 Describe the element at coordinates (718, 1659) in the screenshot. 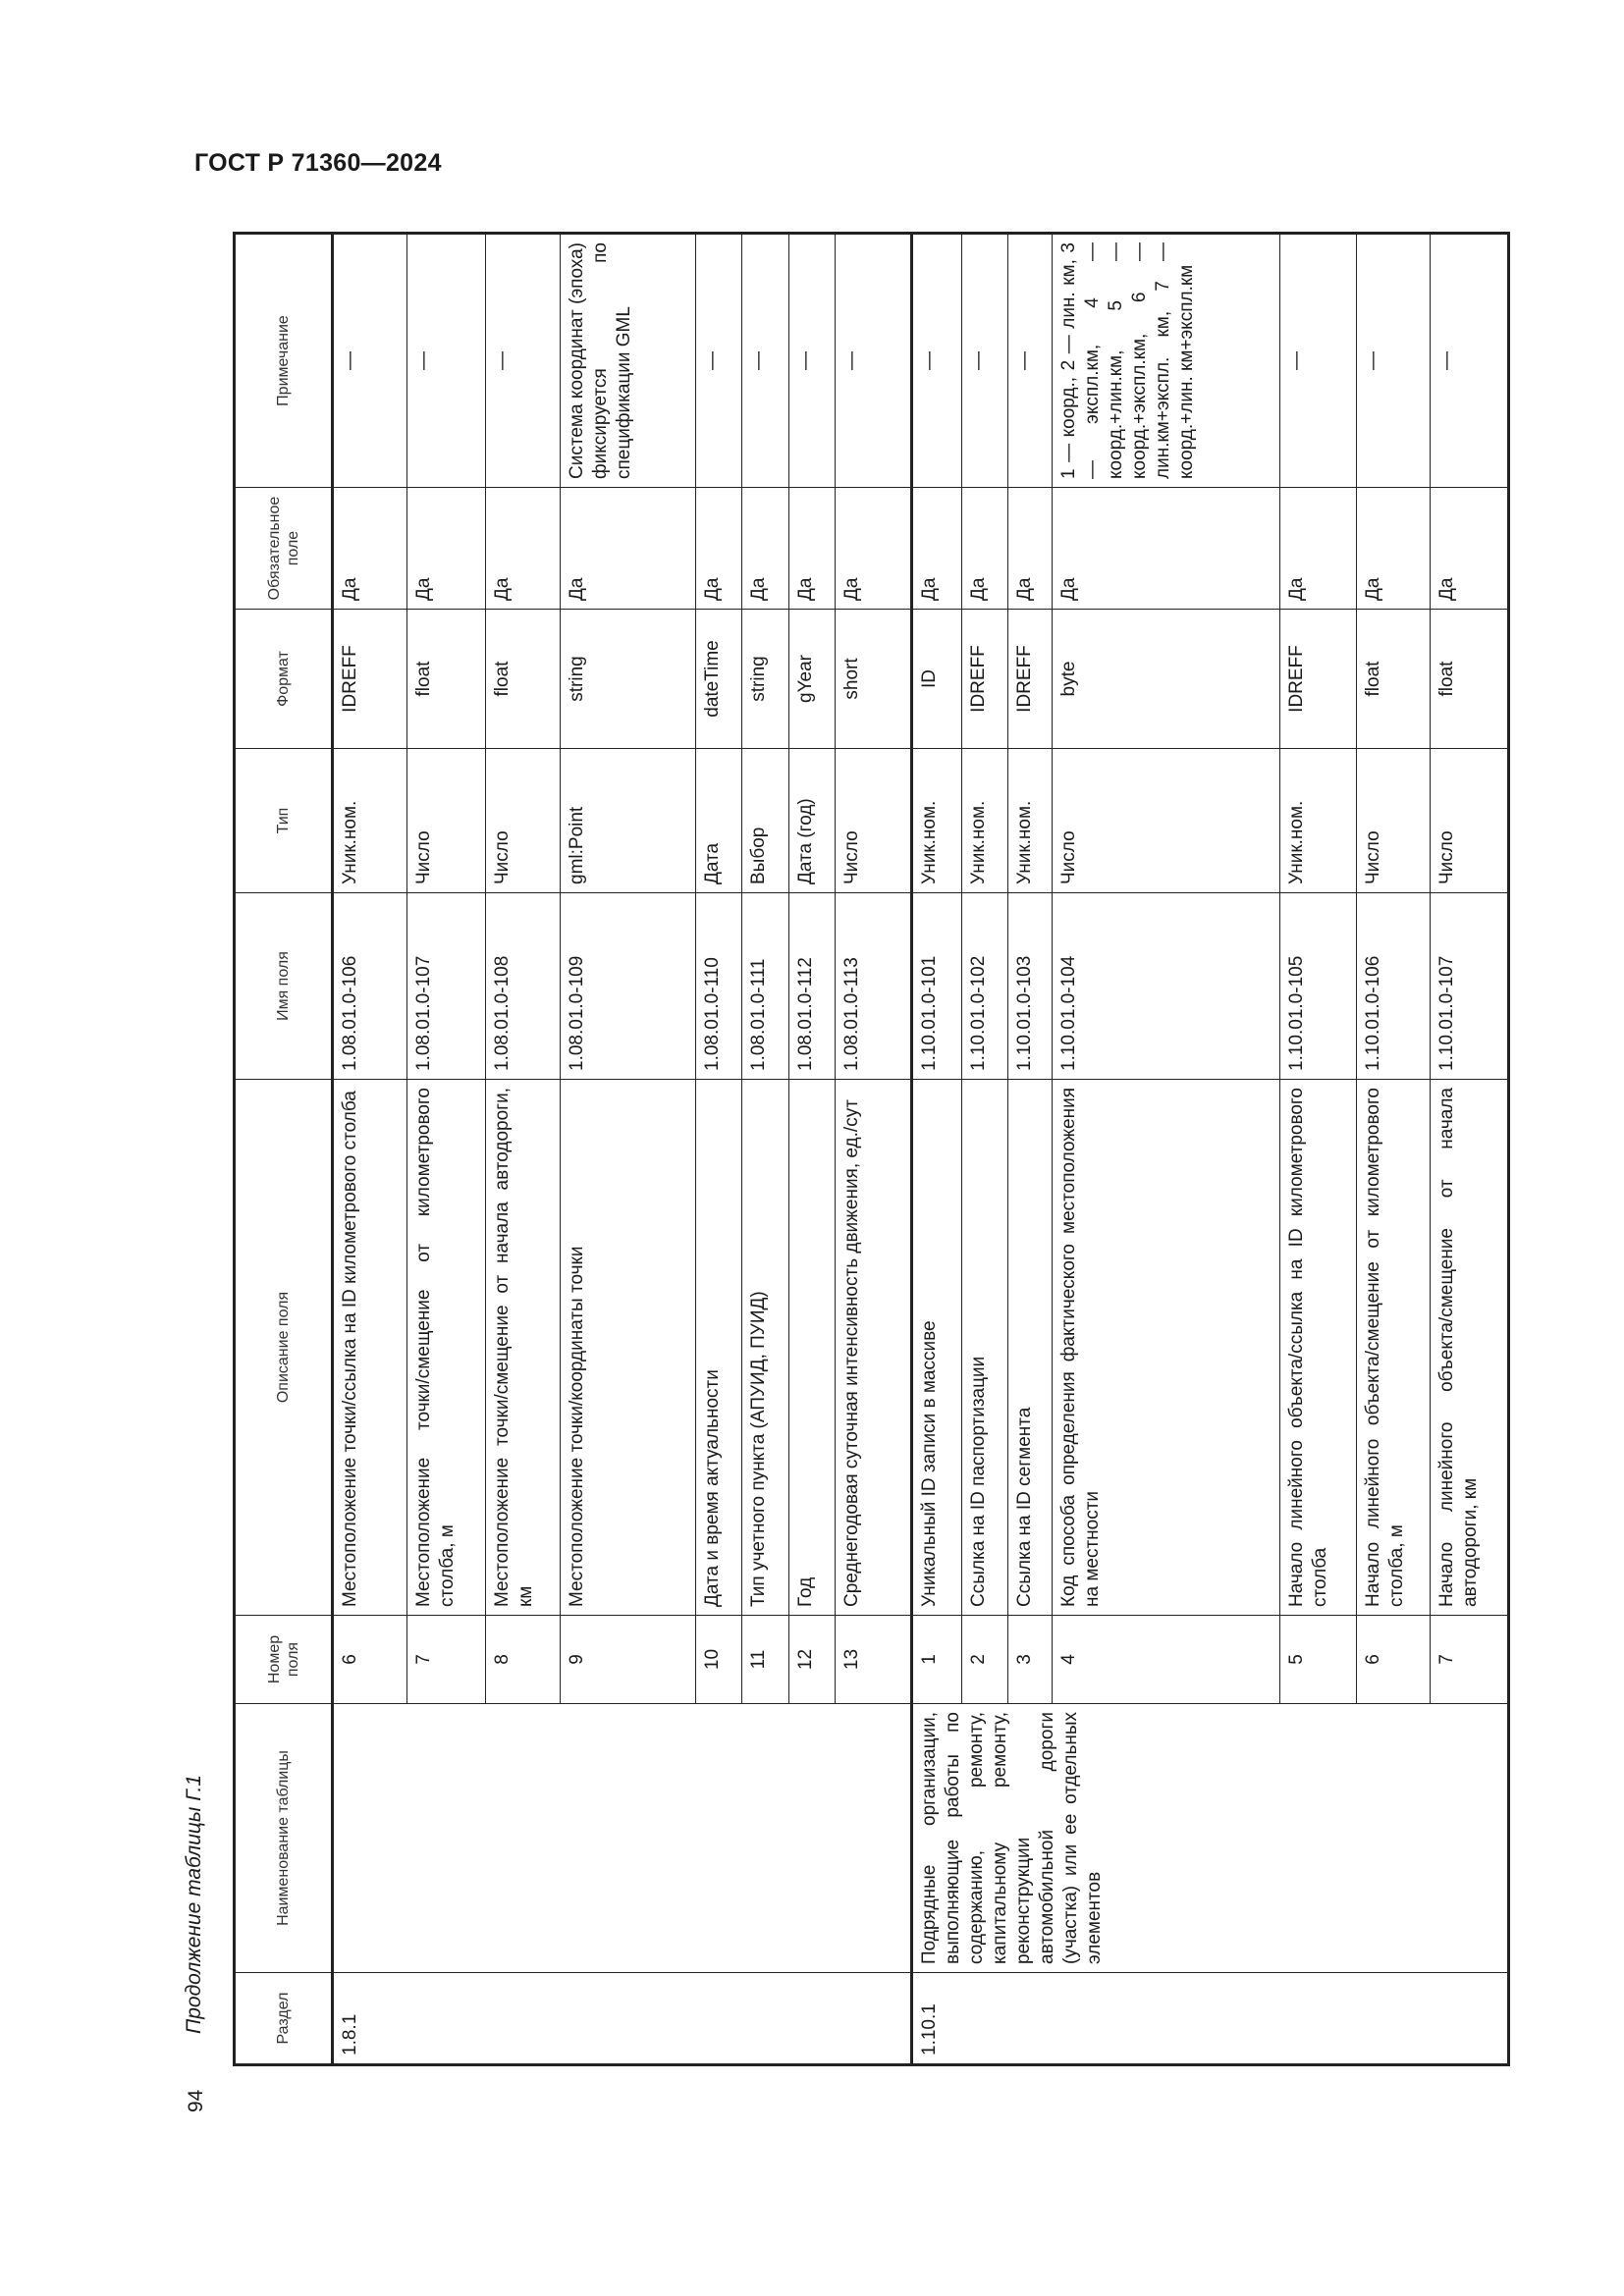

I see `num-cell: 10` at that location.